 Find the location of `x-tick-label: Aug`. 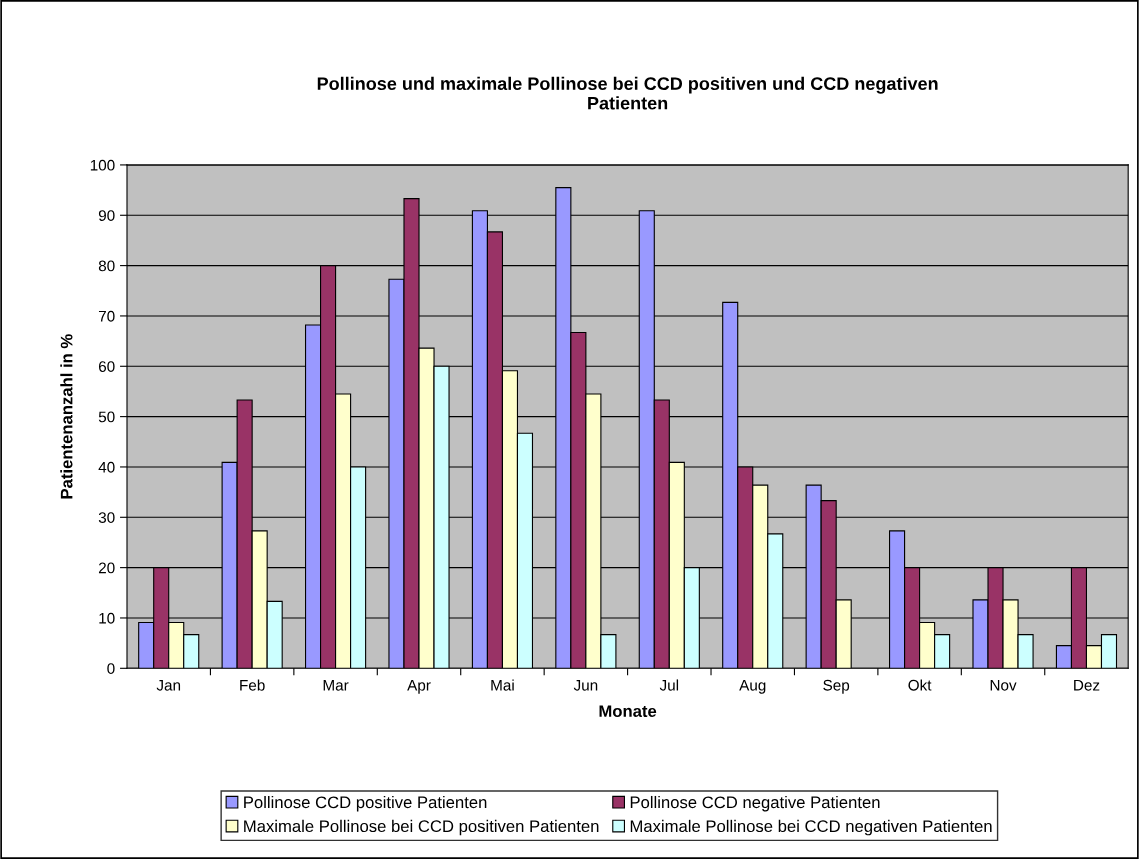

x-tick-label: Aug is located at coordinates (752, 686).